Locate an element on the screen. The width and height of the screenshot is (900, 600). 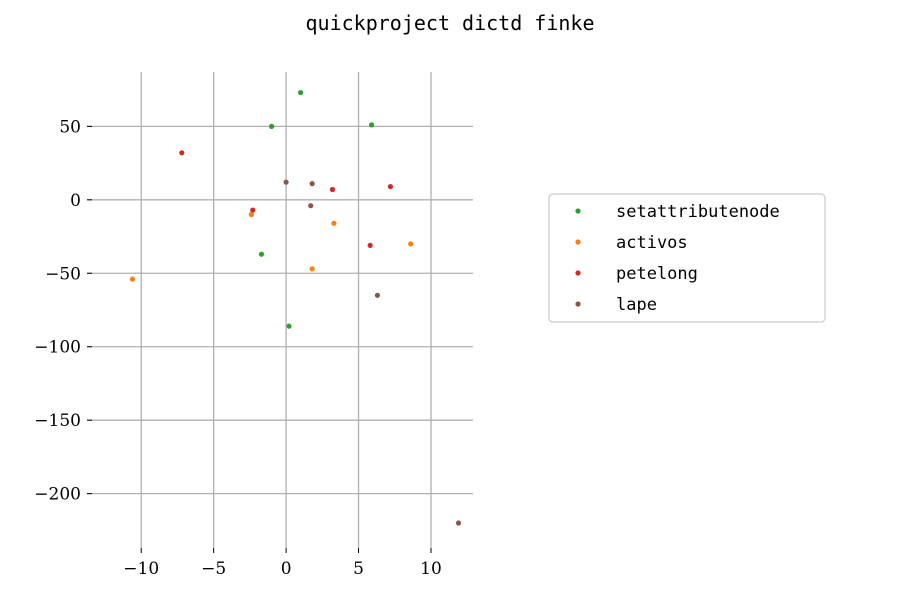
legend: setattributenode activos petelong lape is located at coordinates (687, 258).